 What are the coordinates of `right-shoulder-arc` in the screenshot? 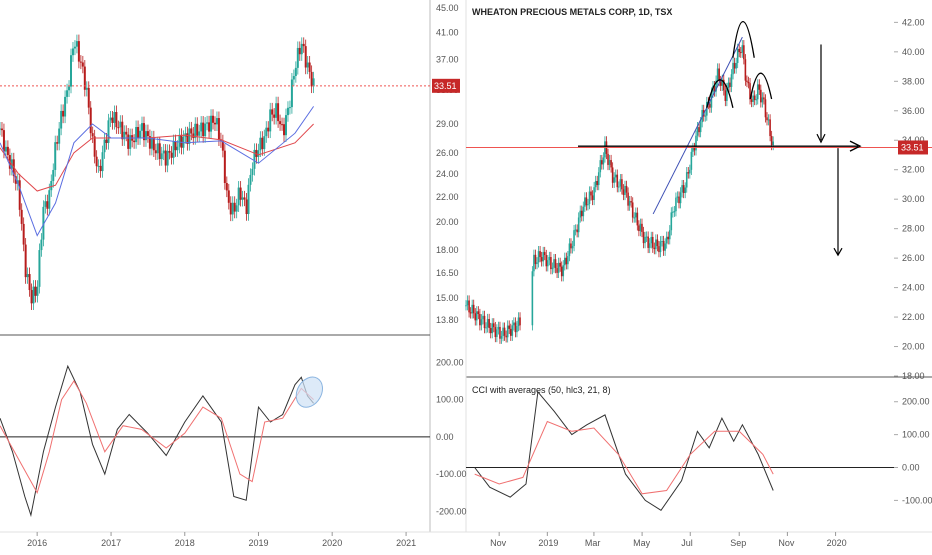 It's located at (761, 86).